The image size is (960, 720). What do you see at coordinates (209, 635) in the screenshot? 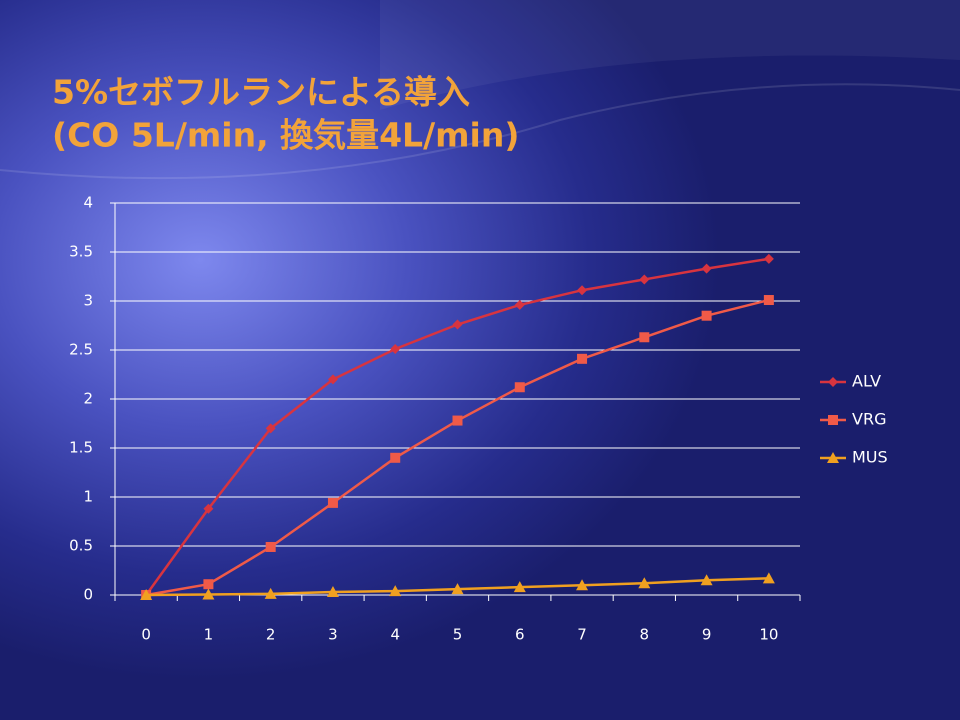
I see `x-tick-label: 1` at bounding box center [209, 635].